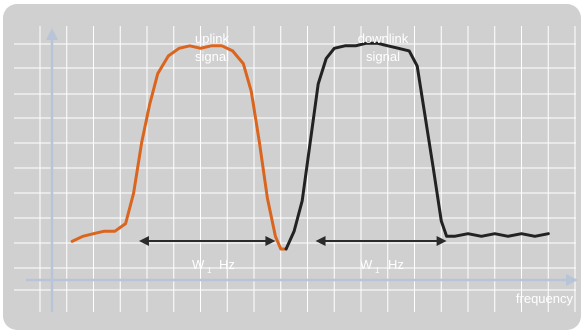  What do you see at coordinates (227, 264) in the screenshot?
I see `uplink-bandwidth-unit: Hz` at bounding box center [227, 264].